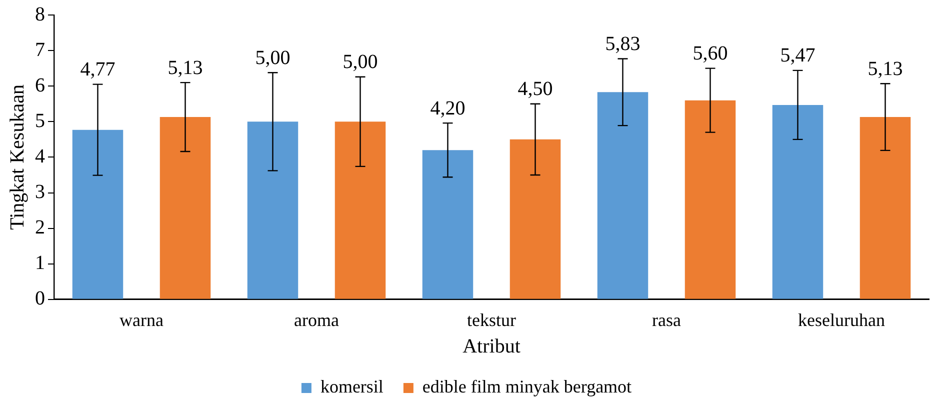 Image resolution: width=937 pixels, height=411 pixels. Describe the element at coordinates (527, 386) in the screenshot. I see `legend-label: edible film minyak bergamot` at that location.